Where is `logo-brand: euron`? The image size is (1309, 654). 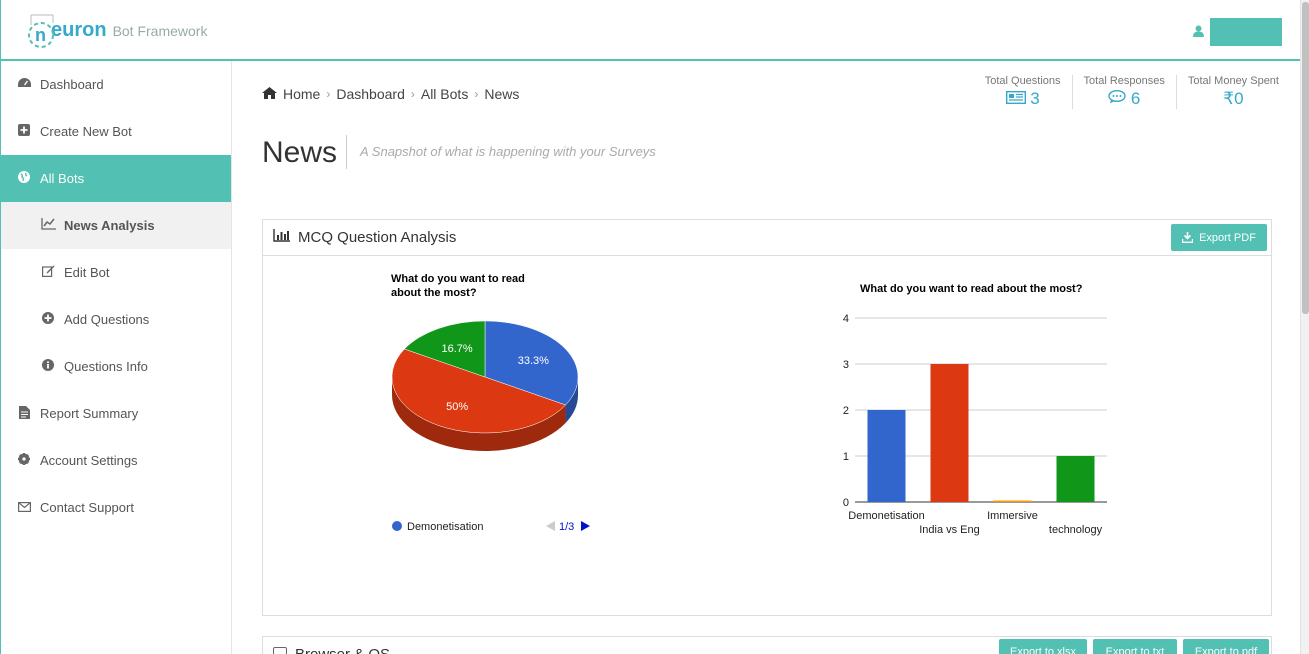
logo-brand: euron is located at coordinates (79, 30).